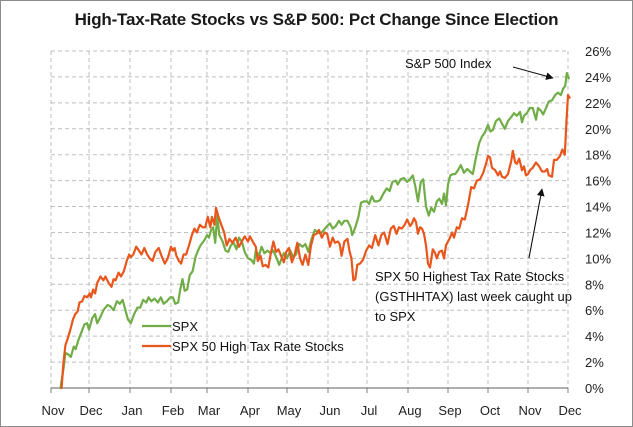 The height and width of the screenshot is (427, 633). Describe the element at coordinates (598, 258) in the screenshot. I see `y-tick-label: 10%` at that location.